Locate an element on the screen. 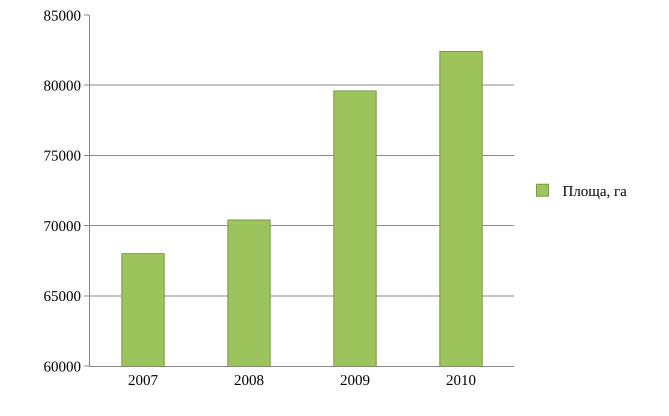 The width and height of the screenshot is (669, 416). x-tick-label: 2010 is located at coordinates (461, 381).